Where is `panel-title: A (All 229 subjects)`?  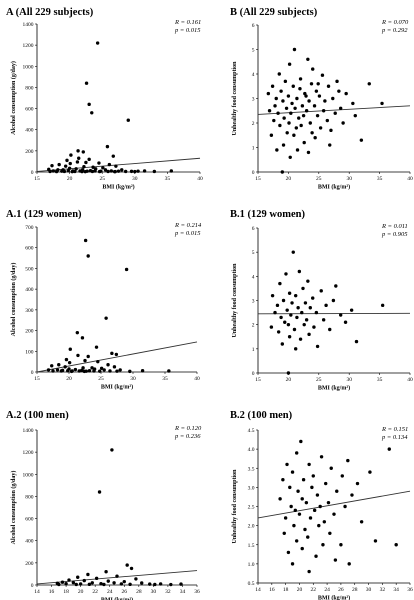
panel-title: A (All 229 subjects) is located at coordinates (50, 12).